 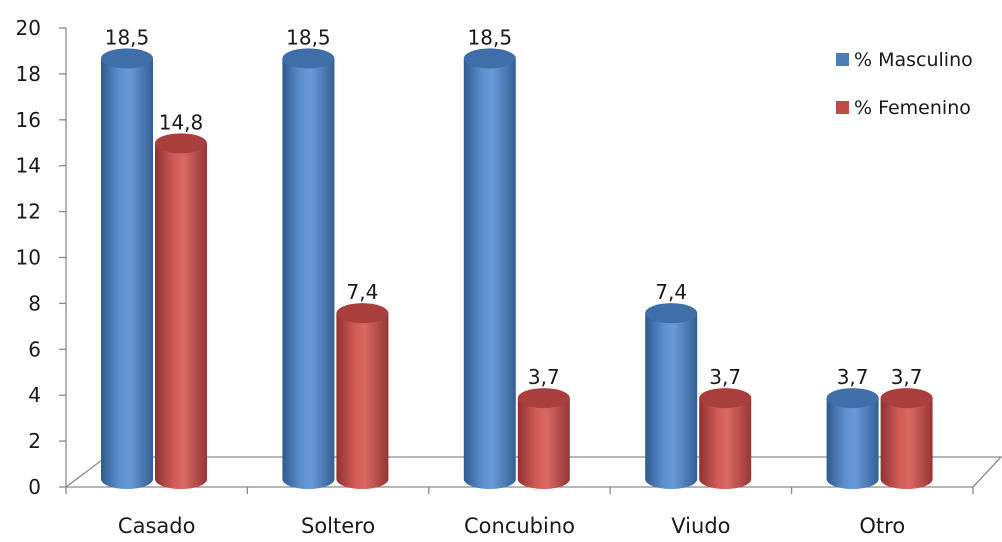 I want to click on data-label: 14,8, so click(x=181, y=122).